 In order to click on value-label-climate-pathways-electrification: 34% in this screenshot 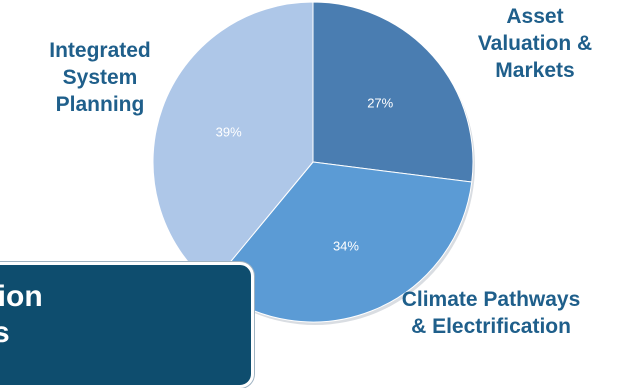, I will do `click(346, 245)`.